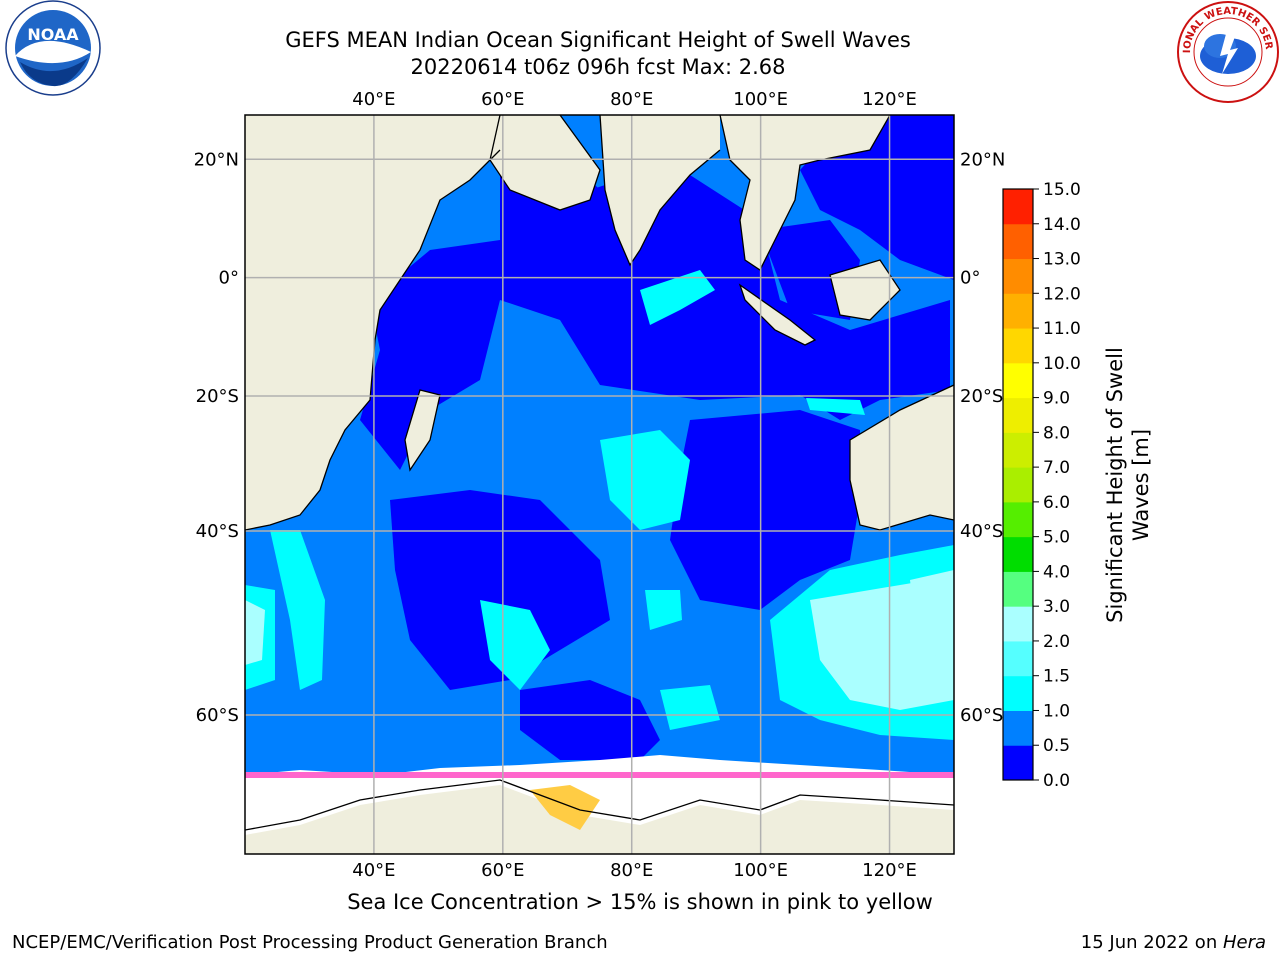 The image size is (1280, 960). Describe the element at coordinates (599, 795) in the screenshot. I see `sea-ice-band` at that location.